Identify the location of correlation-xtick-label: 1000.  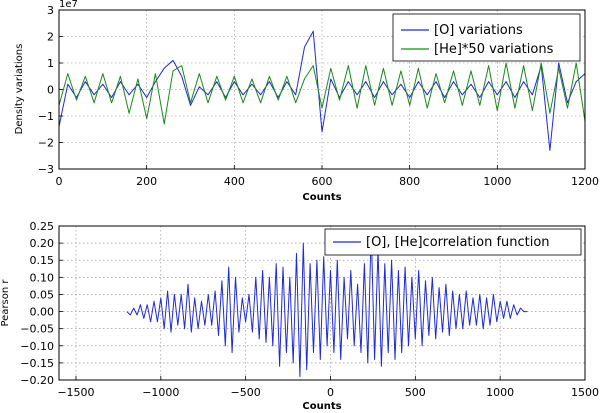
(500, 392).